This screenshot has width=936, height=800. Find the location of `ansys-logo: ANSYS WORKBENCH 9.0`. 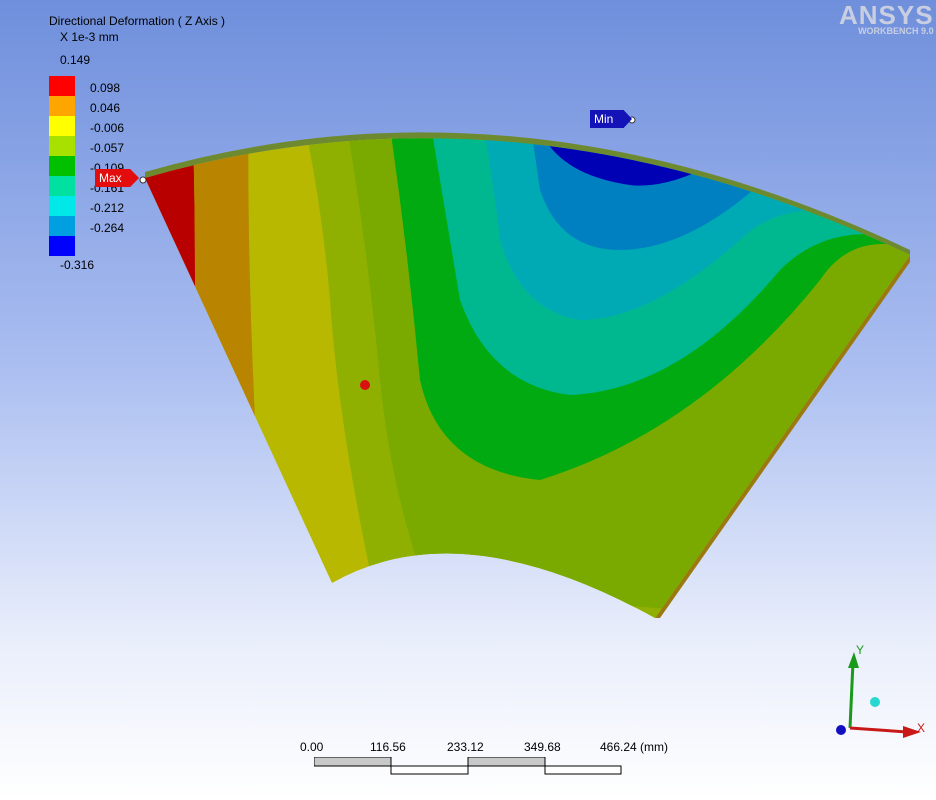

ansys-logo: ANSYS WORKBENCH 9.0 is located at coordinates (886, 19).